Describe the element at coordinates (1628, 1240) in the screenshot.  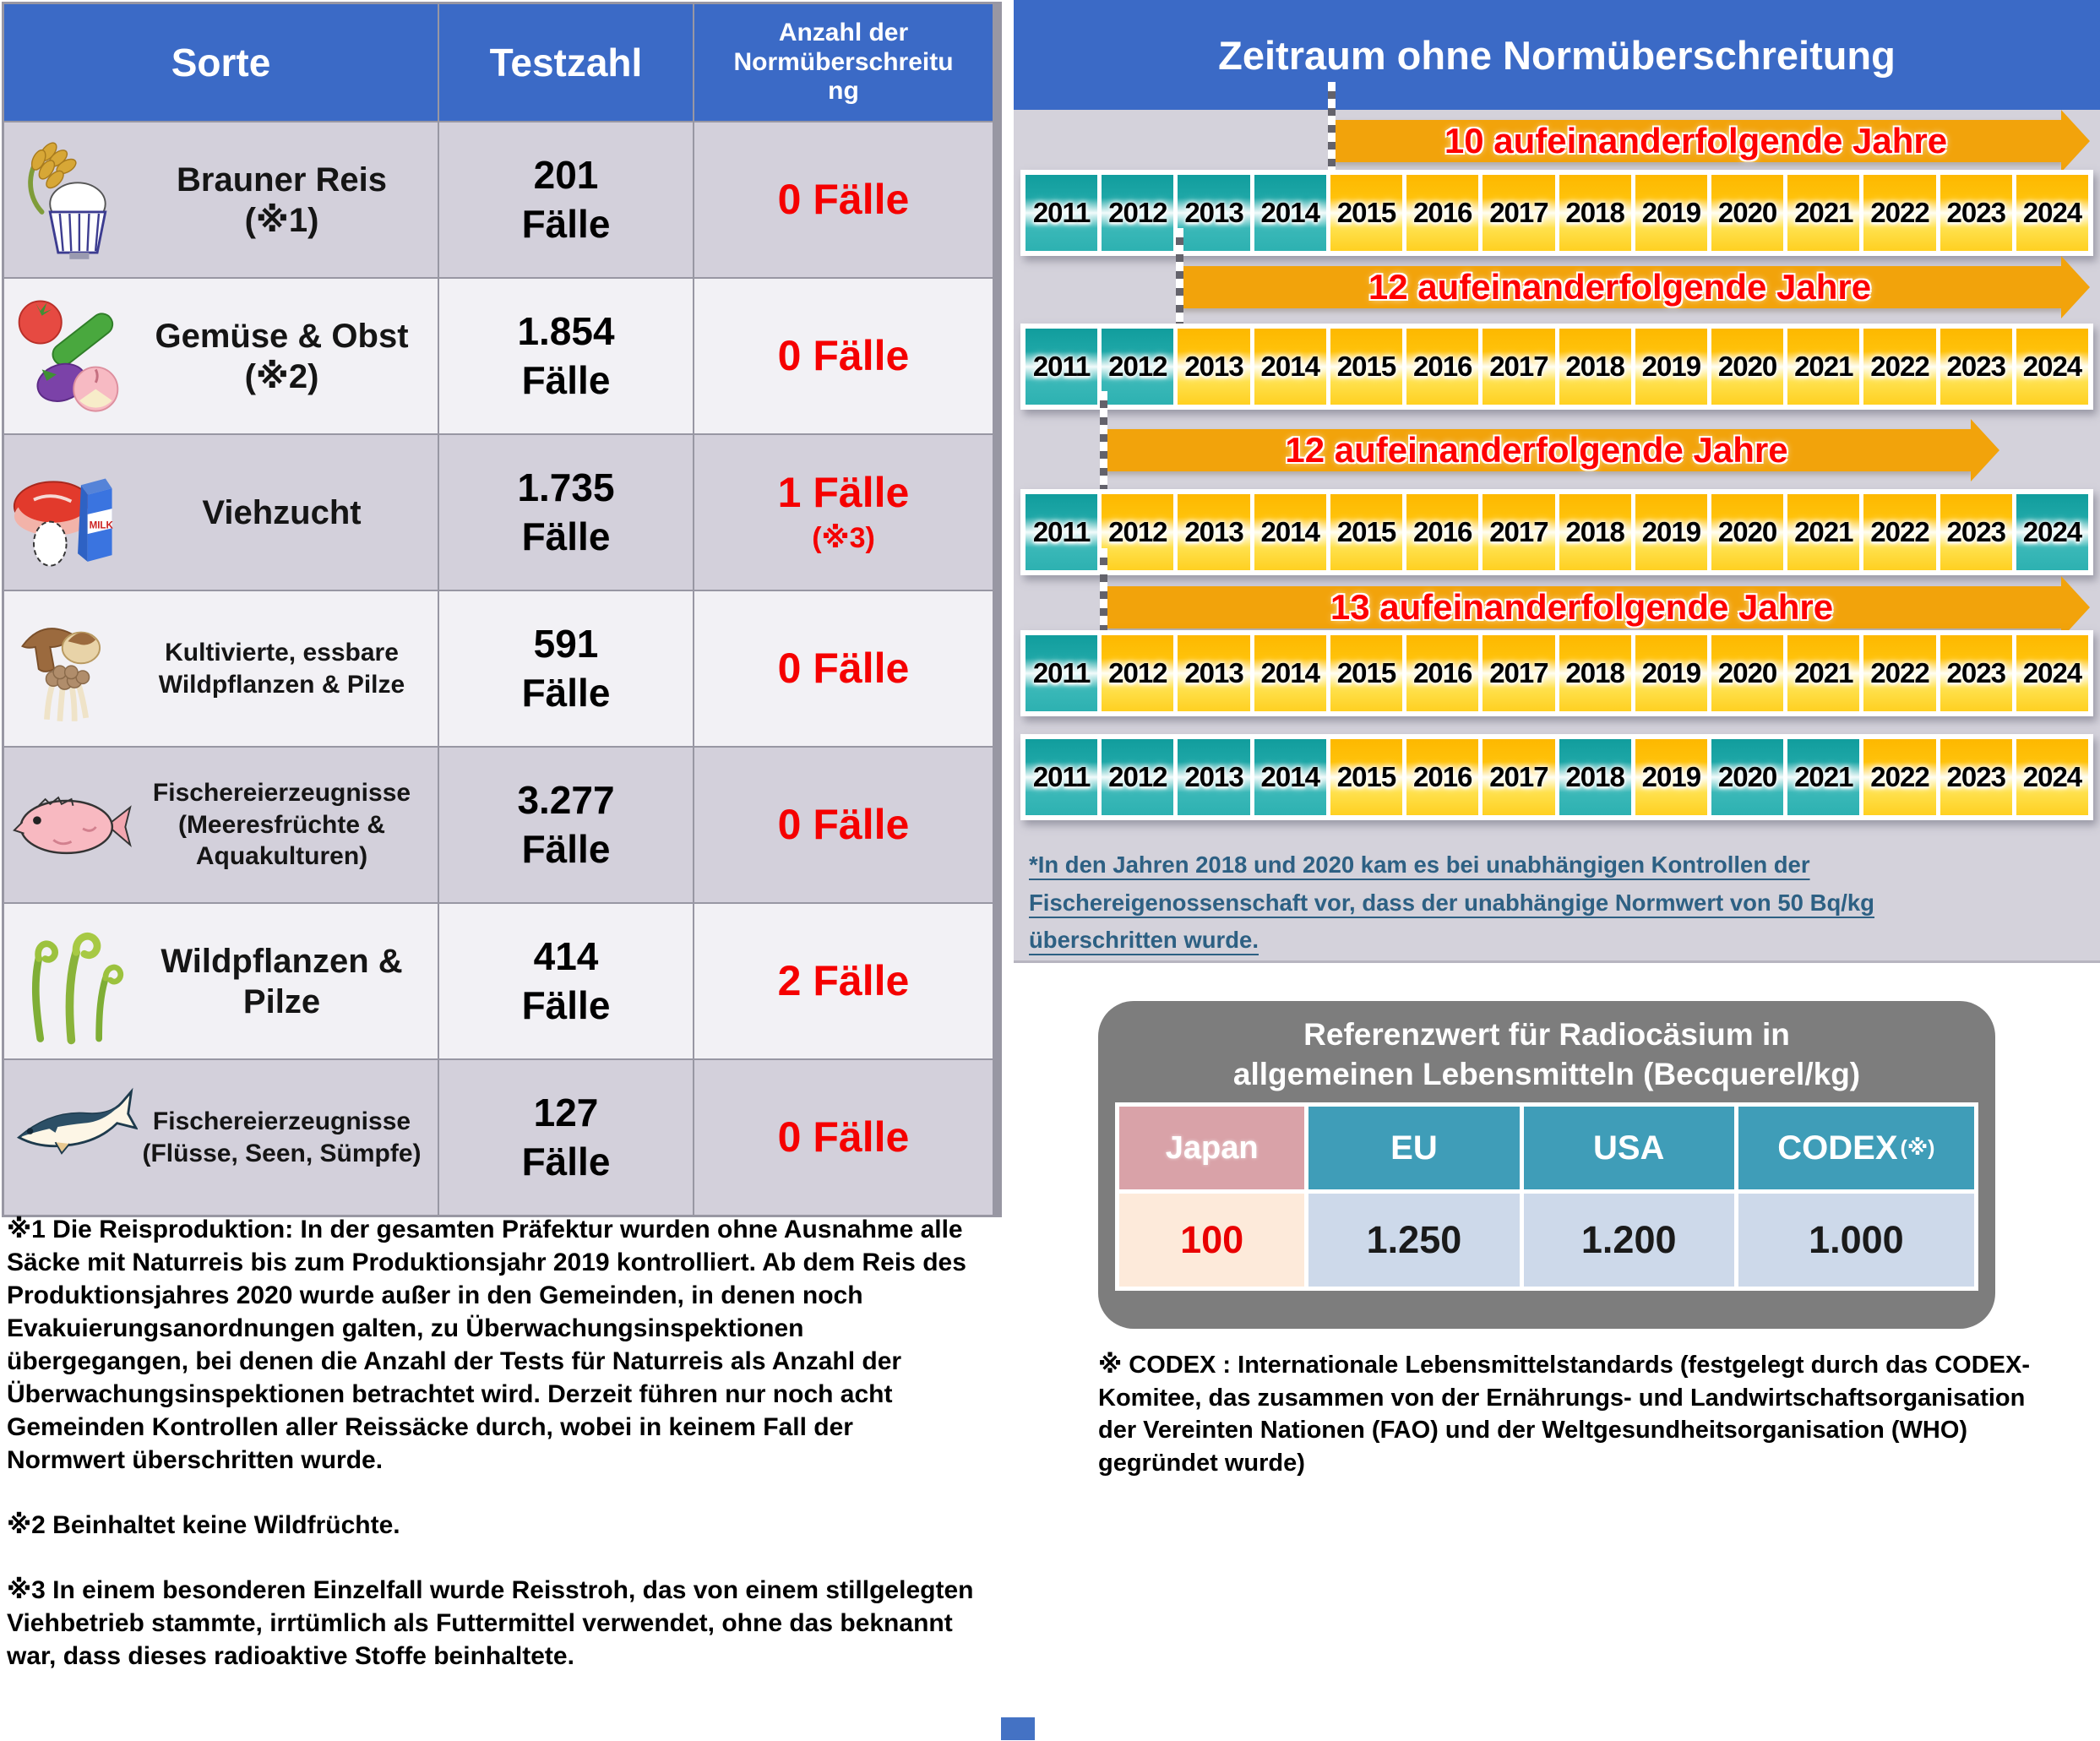
I see `ref-value-usa: 1.200` at that location.